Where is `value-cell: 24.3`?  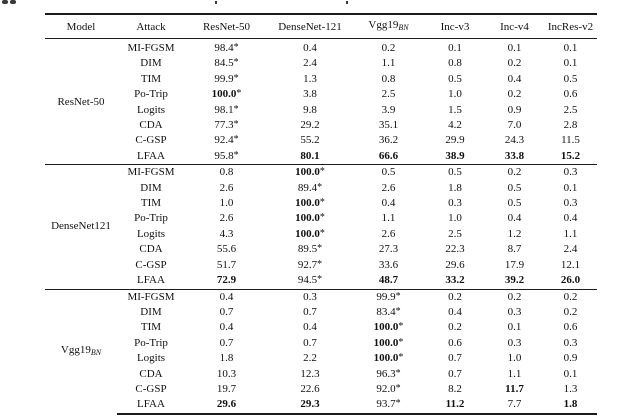
value-cell: 24.3 is located at coordinates (514, 140).